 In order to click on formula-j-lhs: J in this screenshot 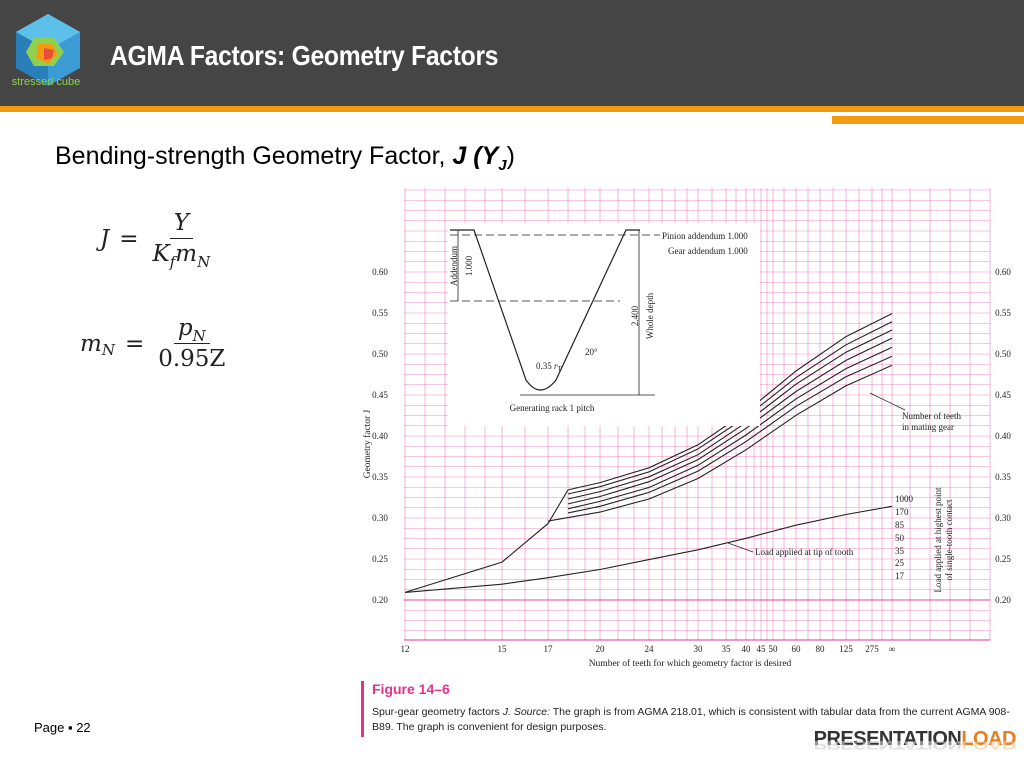, I will do `click(105, 238)`.